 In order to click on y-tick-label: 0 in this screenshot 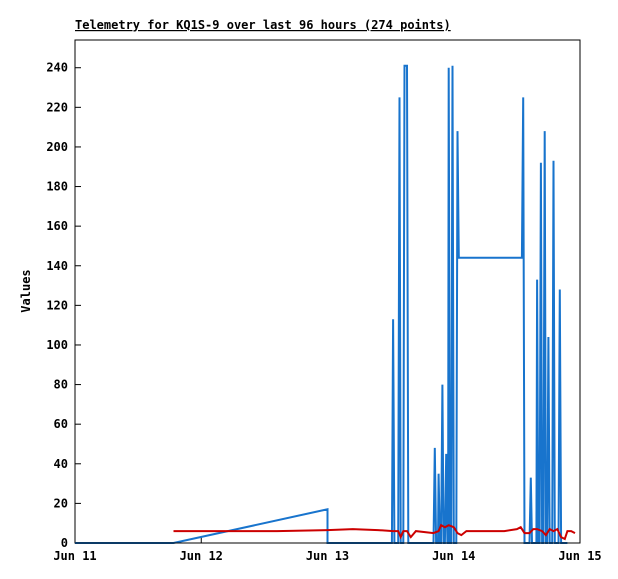, I will do `click(64, 543)`.